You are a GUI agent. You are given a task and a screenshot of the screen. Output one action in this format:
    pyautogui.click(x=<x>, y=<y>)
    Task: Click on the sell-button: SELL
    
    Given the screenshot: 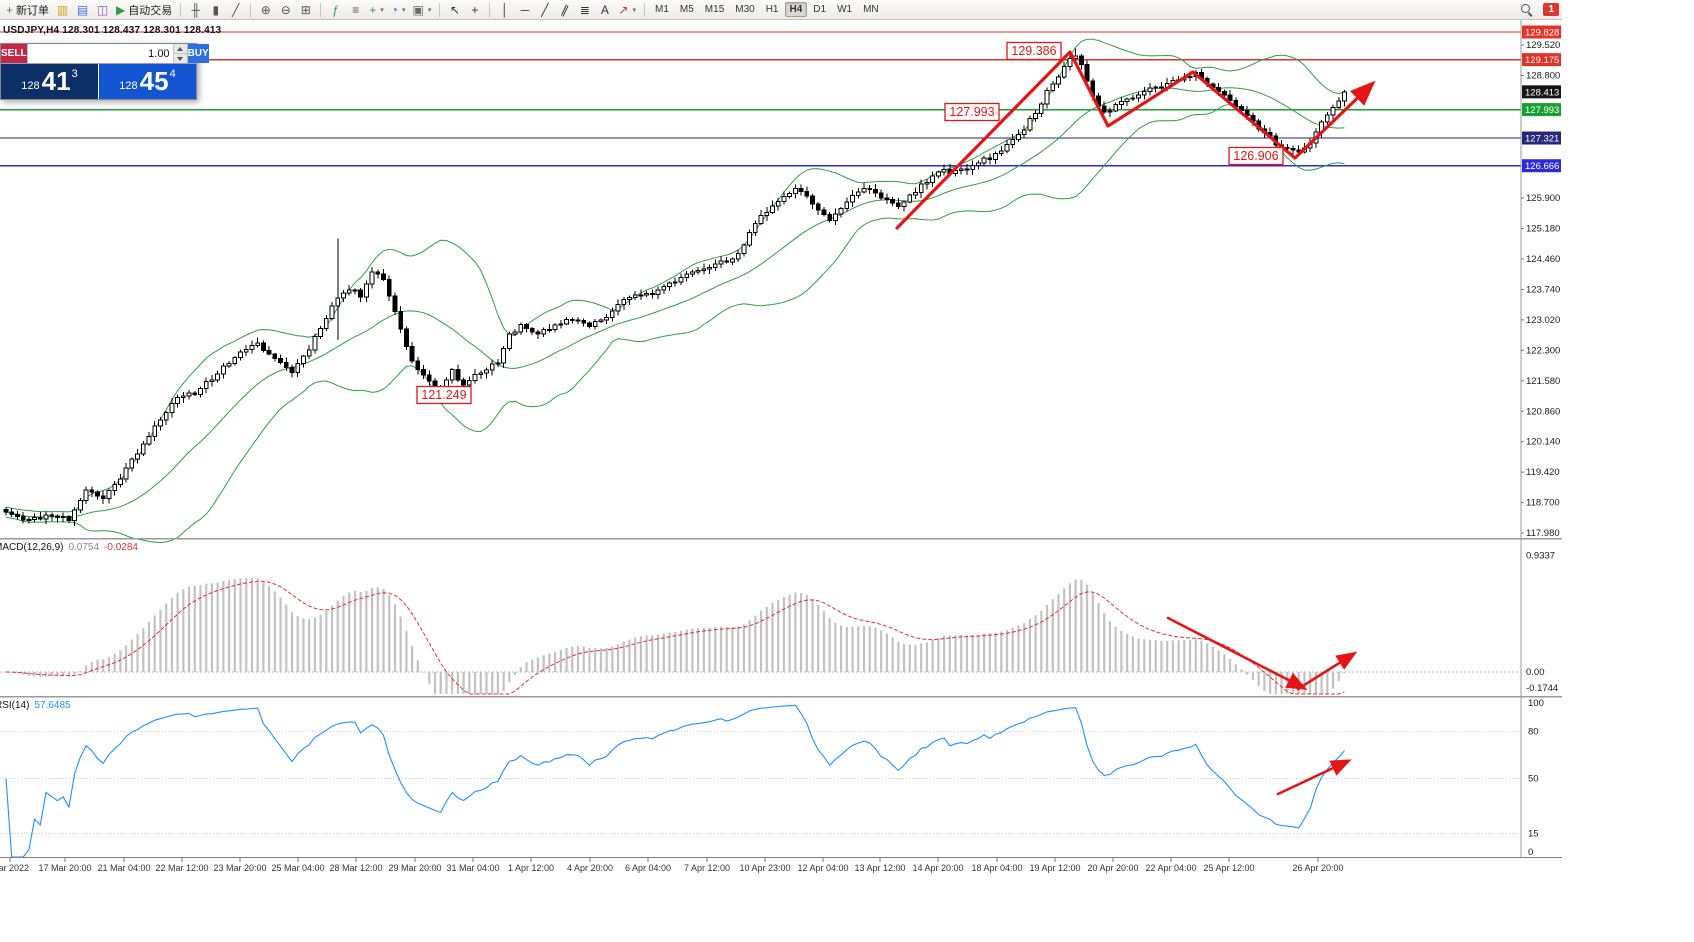 What is the action you would take?
    pyautogui.click(x=14, y=53)
    